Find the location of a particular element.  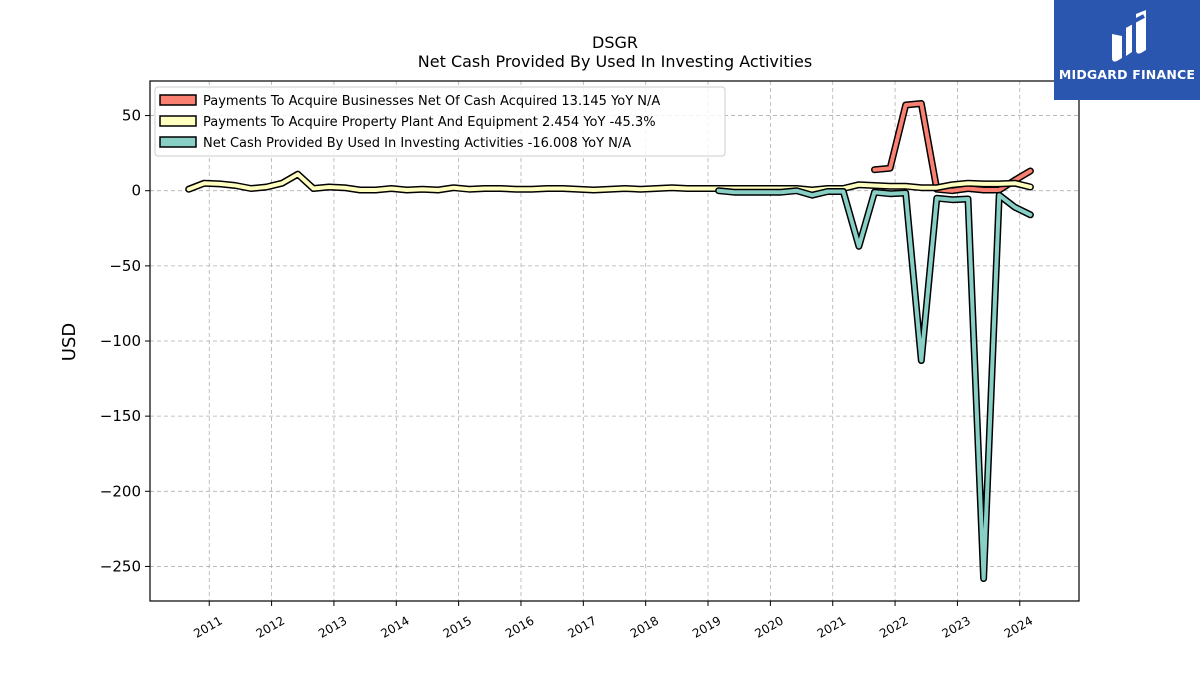

x-tick-label: 2013 is located at coordinates (332, 626).